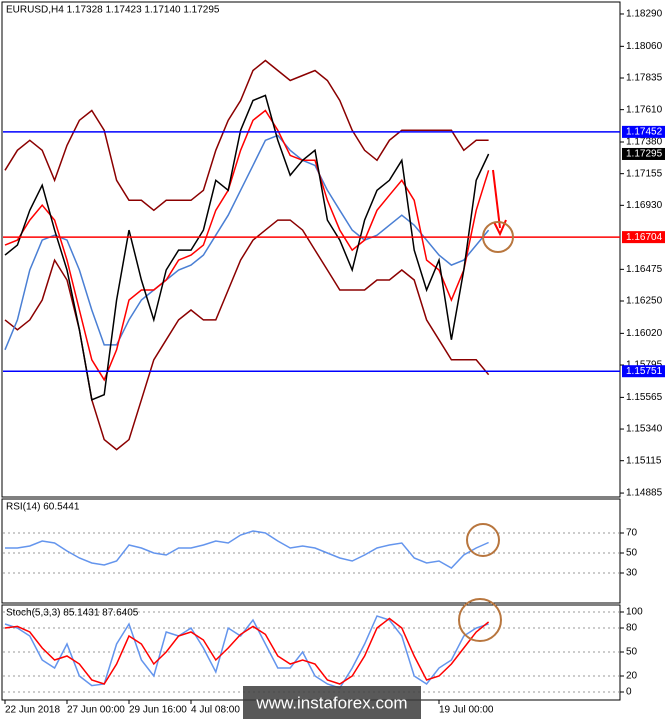 The image size is (665, 724). What do you see at coordinates (634, 612) in the screenshot?
I see `y-tick-label: 100` at bounding box center [634, 612].